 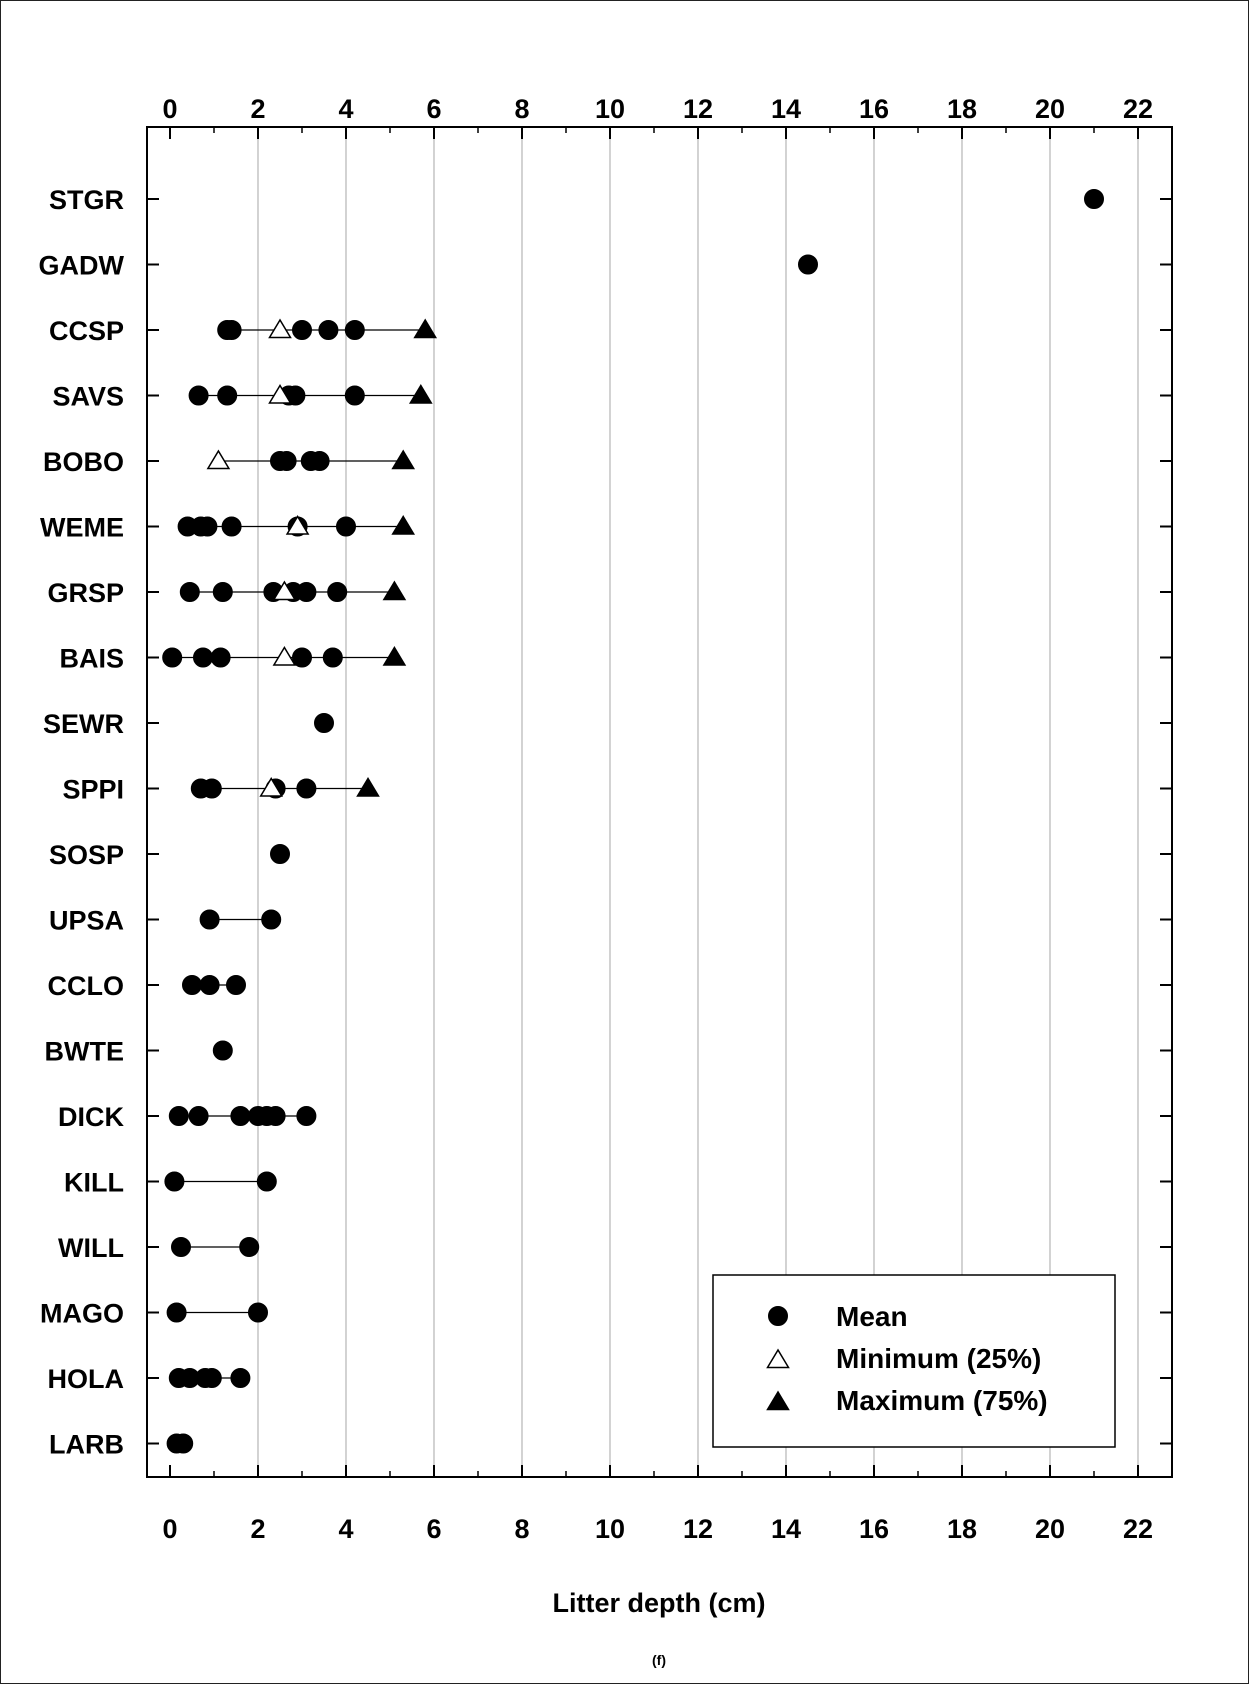 I want to click on x-tick-label-top: 4, so click(x=345, y=109).